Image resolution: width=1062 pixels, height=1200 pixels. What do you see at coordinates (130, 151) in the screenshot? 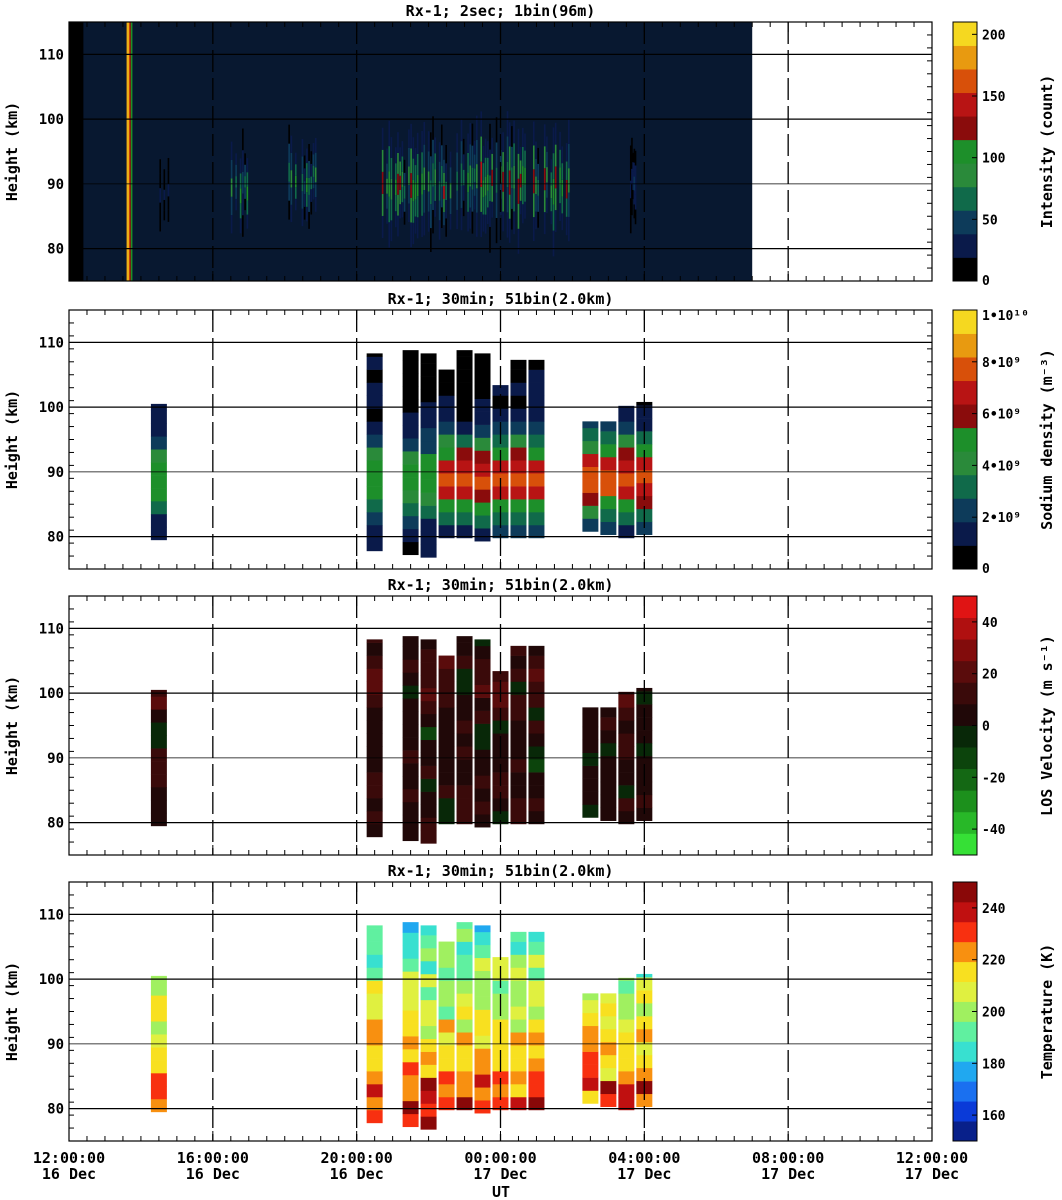
I see `intensity-stripe` at bounding box center [130, 151].